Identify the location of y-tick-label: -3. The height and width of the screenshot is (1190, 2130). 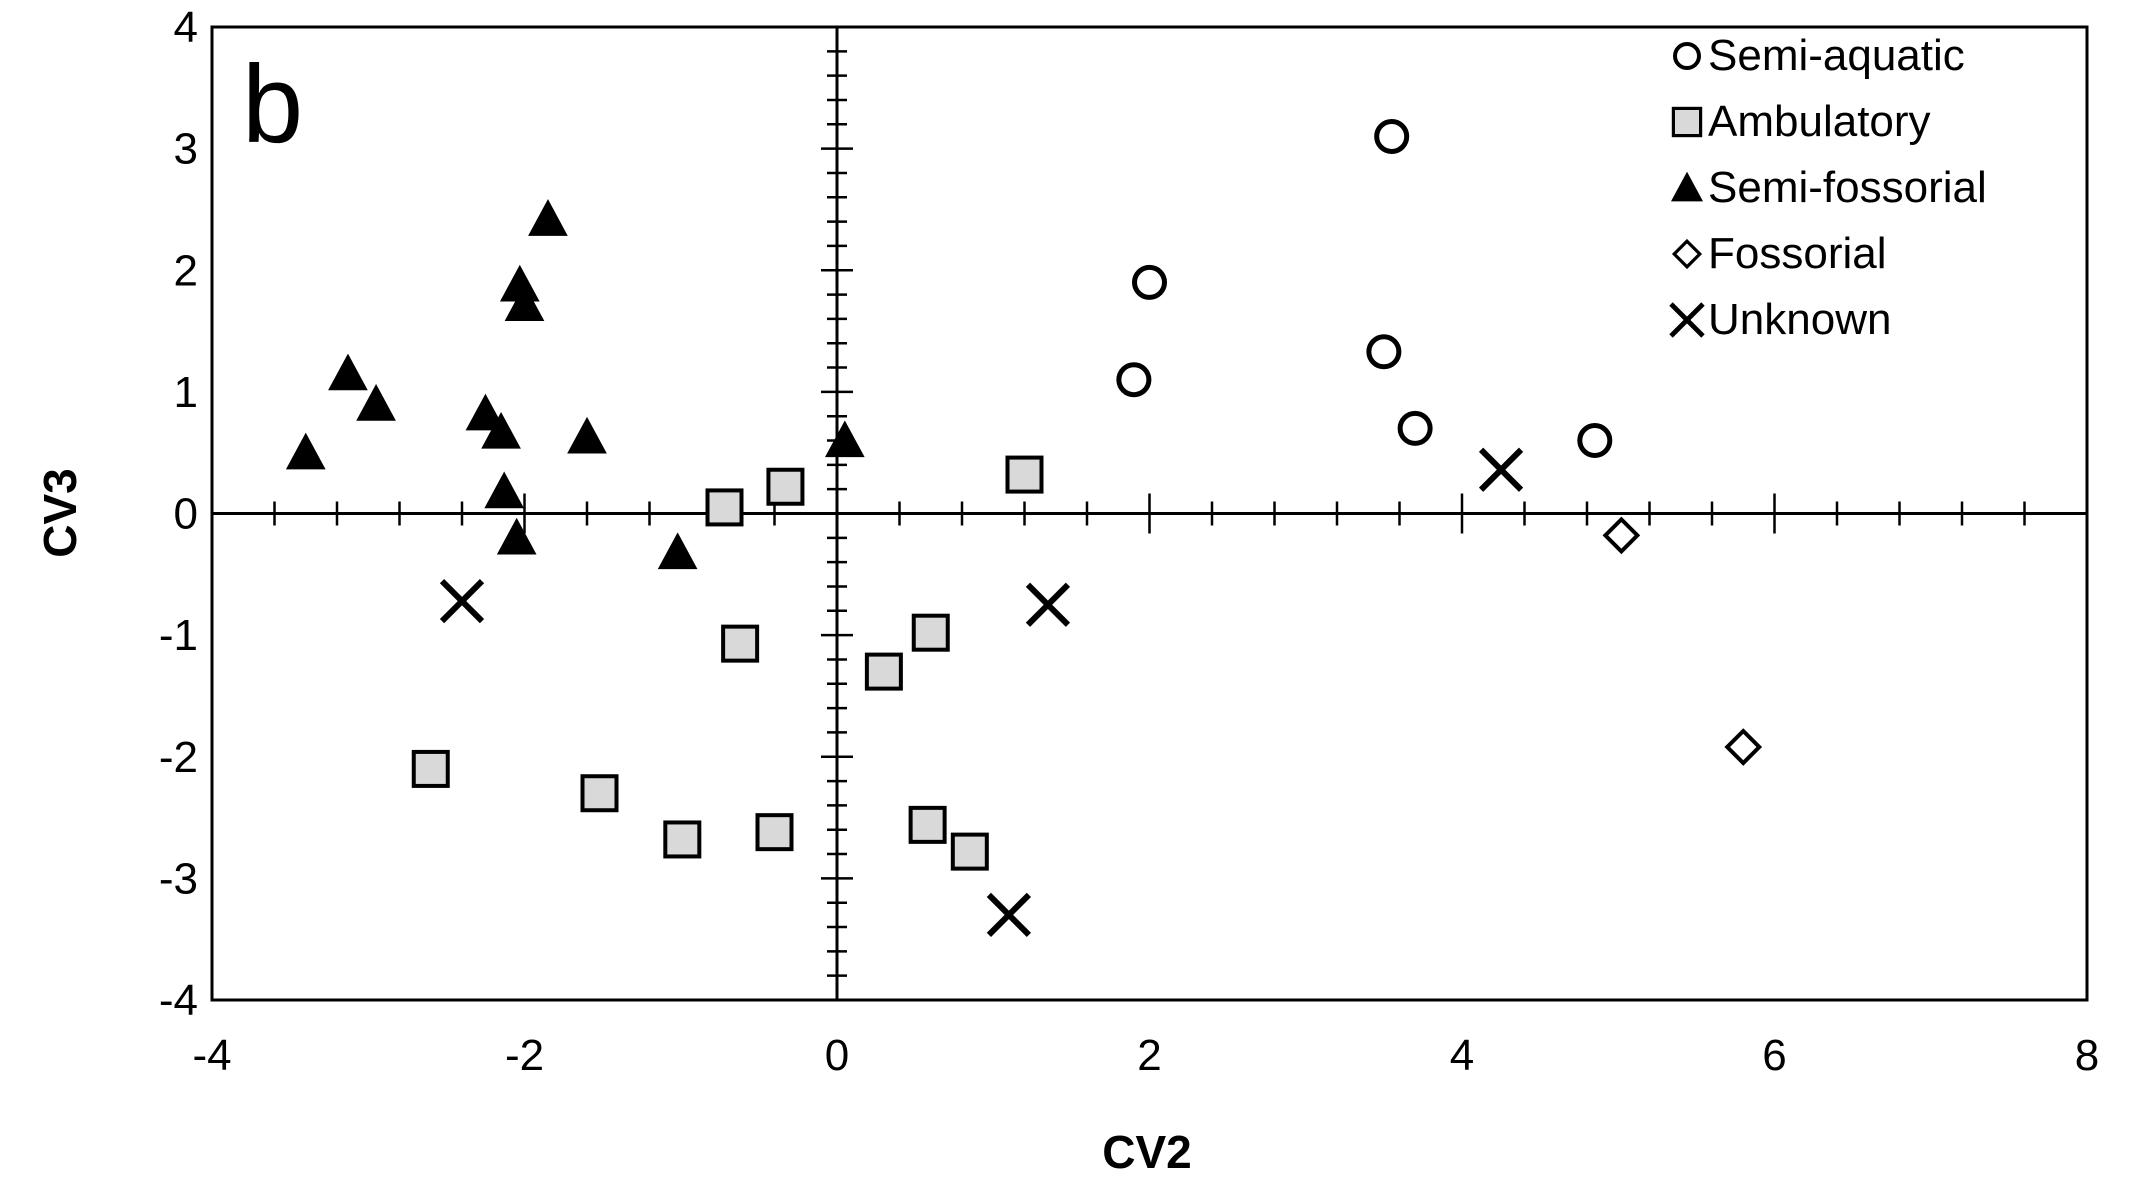
(178, 878).